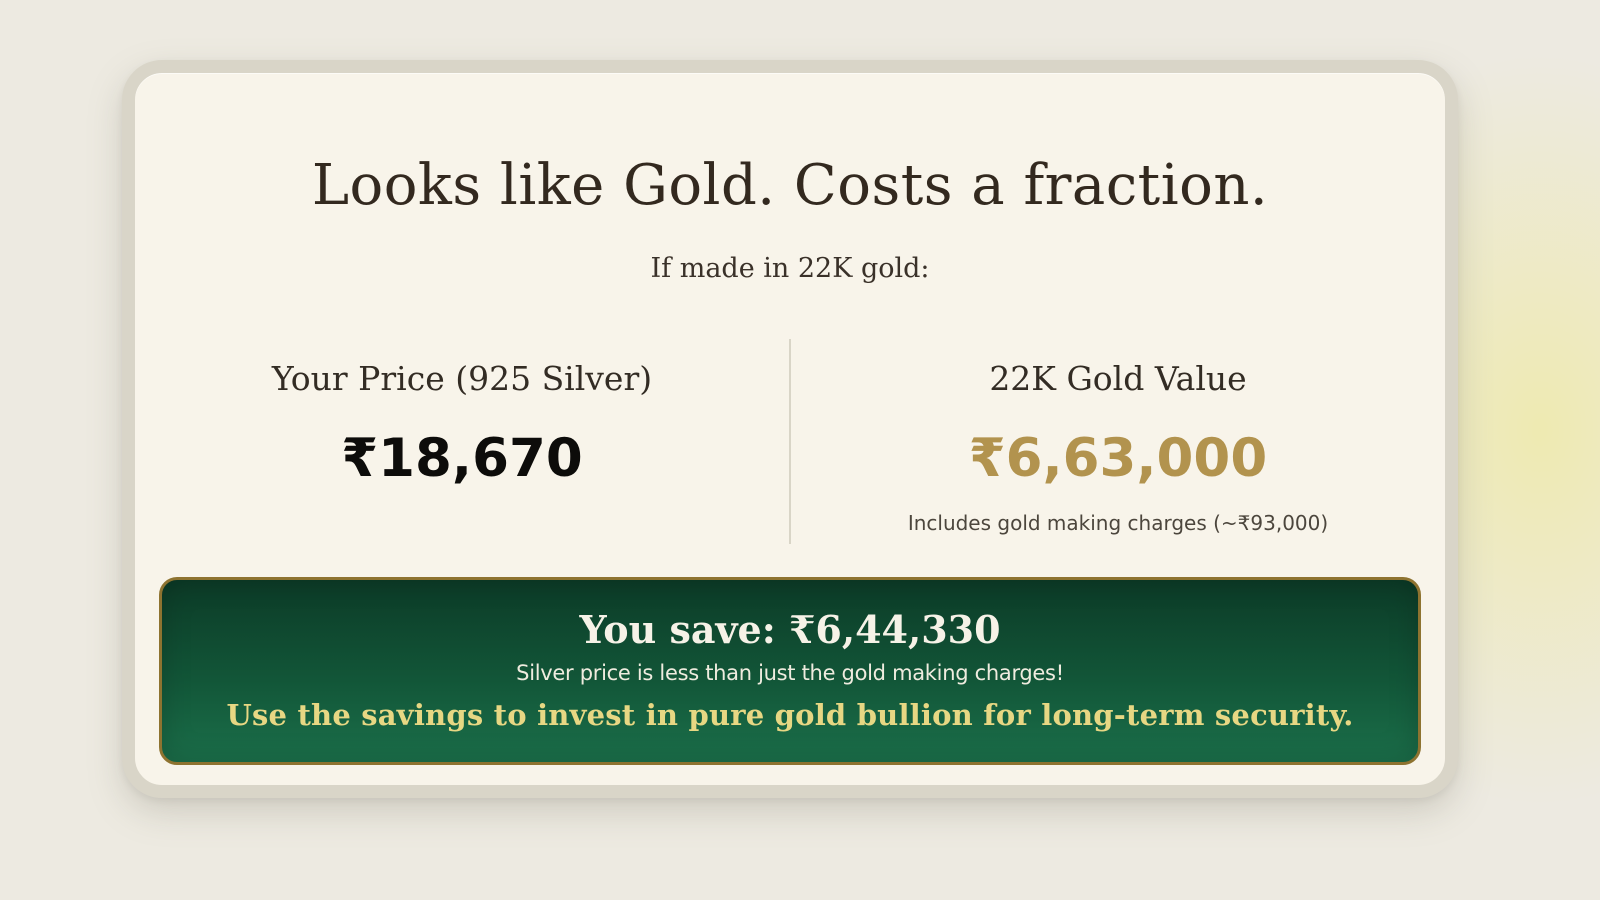 The height and width of the screenshot is (900, 1600). Describe the element at coordinates (790, 268) in the screenshot. I see `card-subtitle: If made in 22K gold:` at that location.